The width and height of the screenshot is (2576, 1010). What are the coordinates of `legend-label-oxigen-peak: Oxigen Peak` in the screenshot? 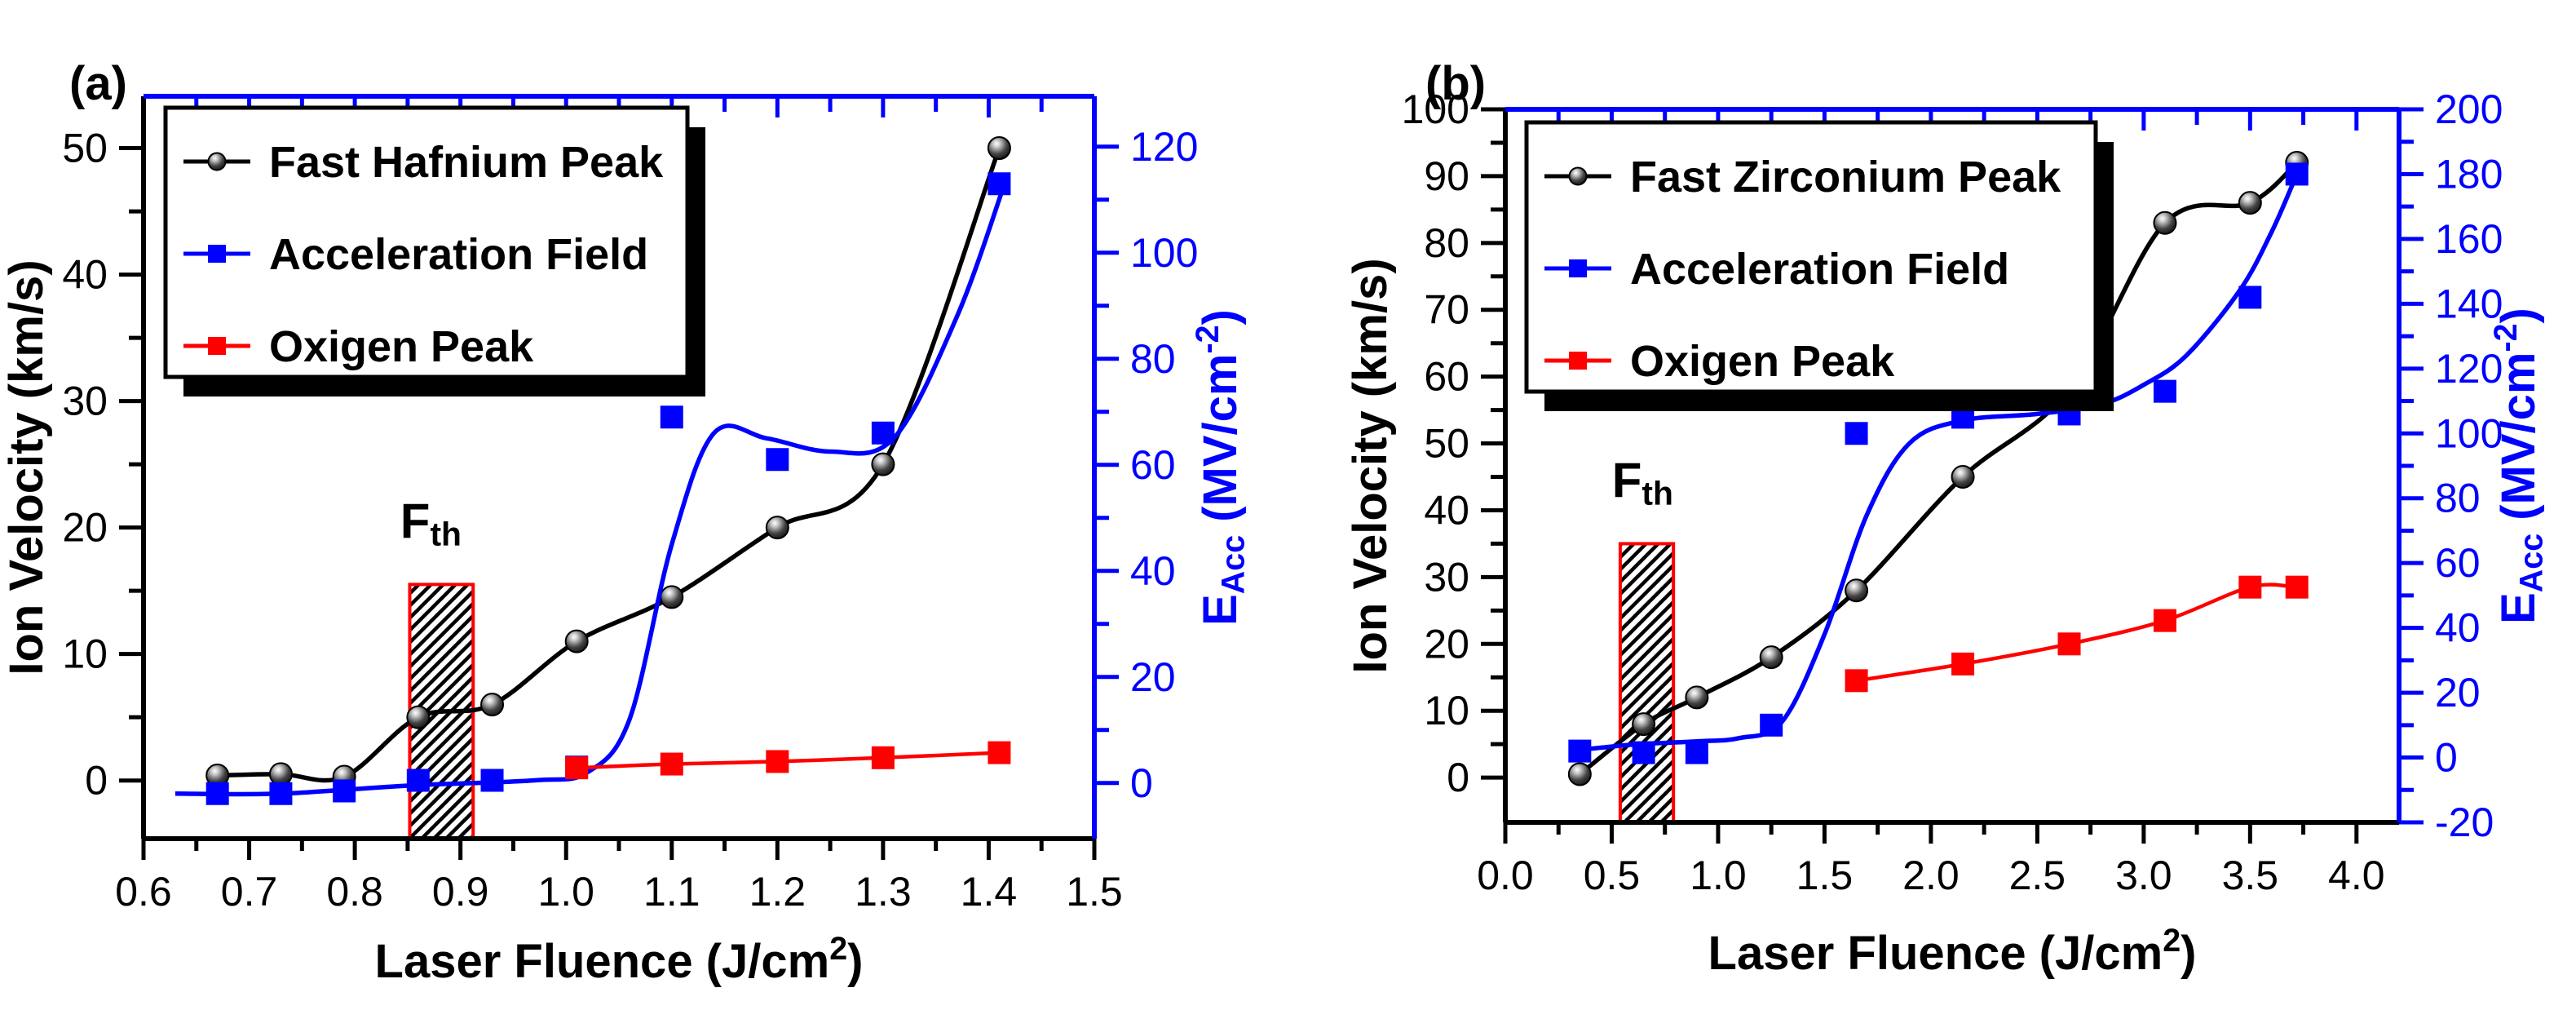 It's located at (1762, 361).